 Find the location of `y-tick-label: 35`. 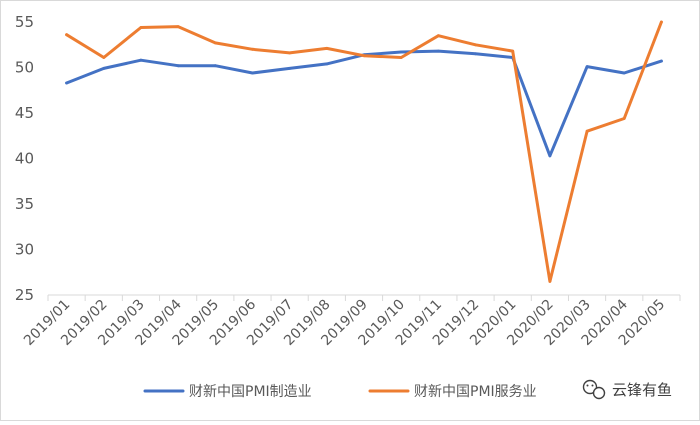

y-tick-label: 35 is located at coordinates (24, 204).